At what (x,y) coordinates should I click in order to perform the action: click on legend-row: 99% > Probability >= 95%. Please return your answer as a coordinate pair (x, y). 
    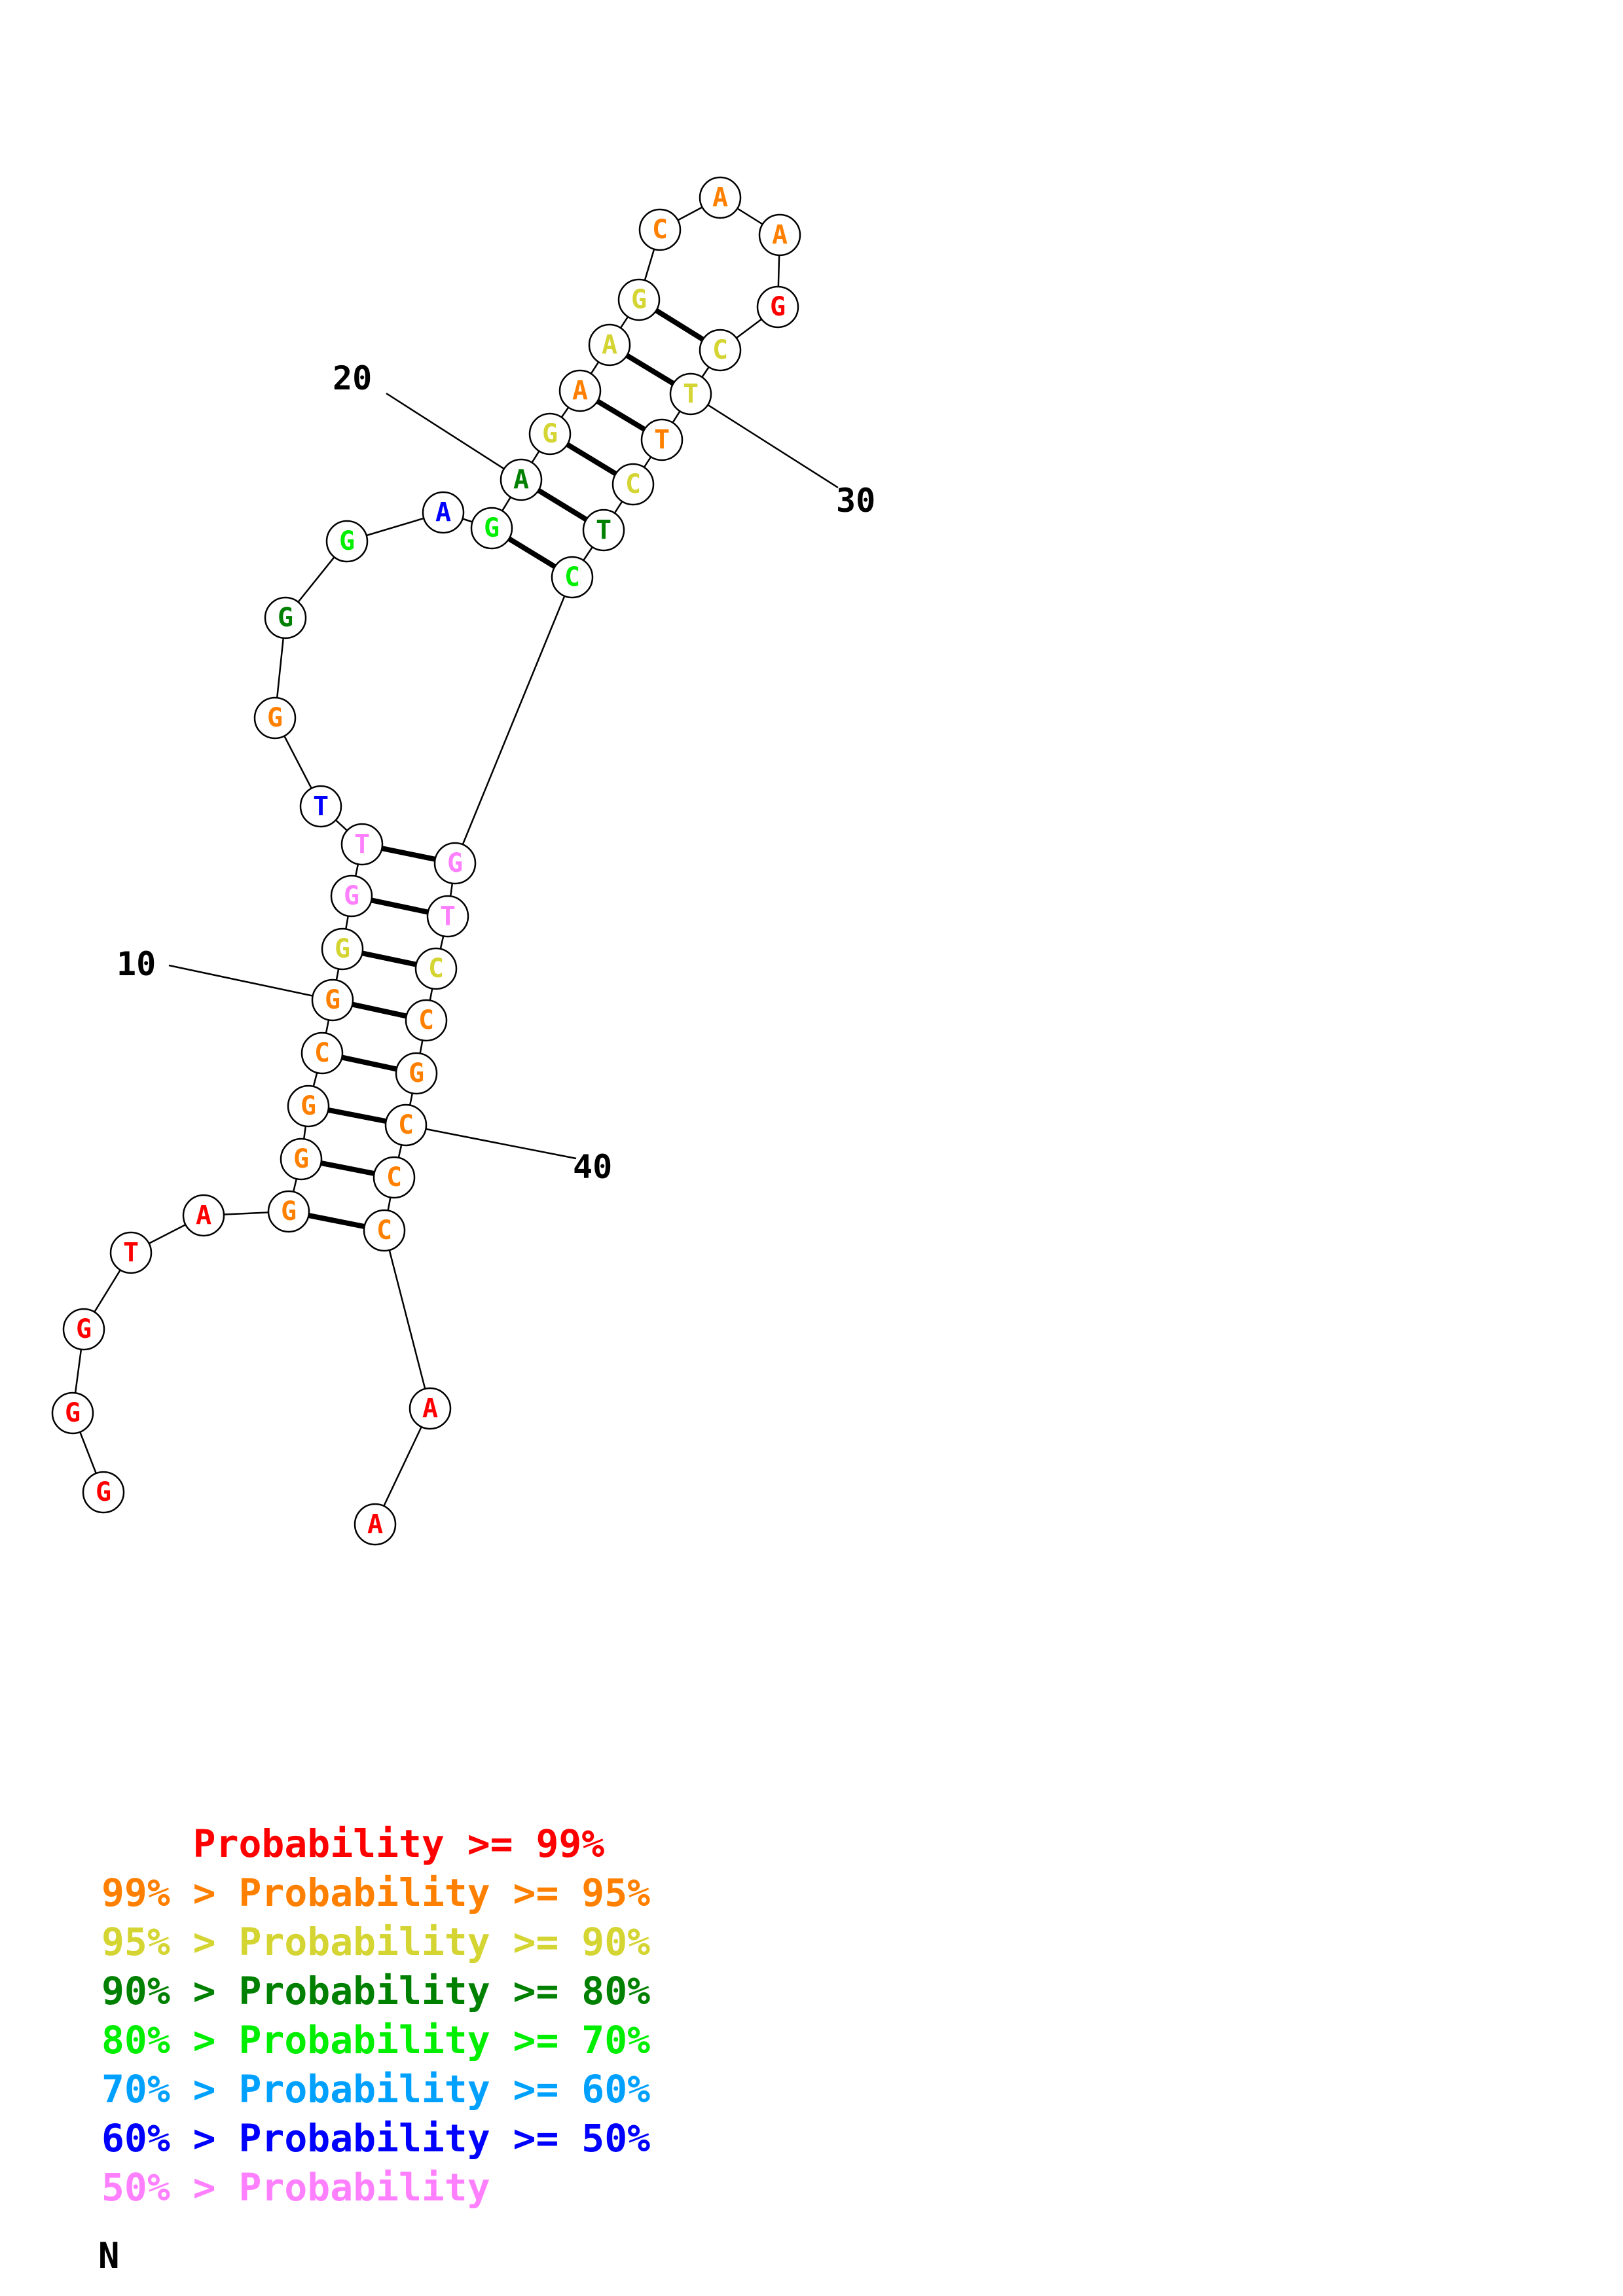
    Looking at the image, I should click on (376, 1893).